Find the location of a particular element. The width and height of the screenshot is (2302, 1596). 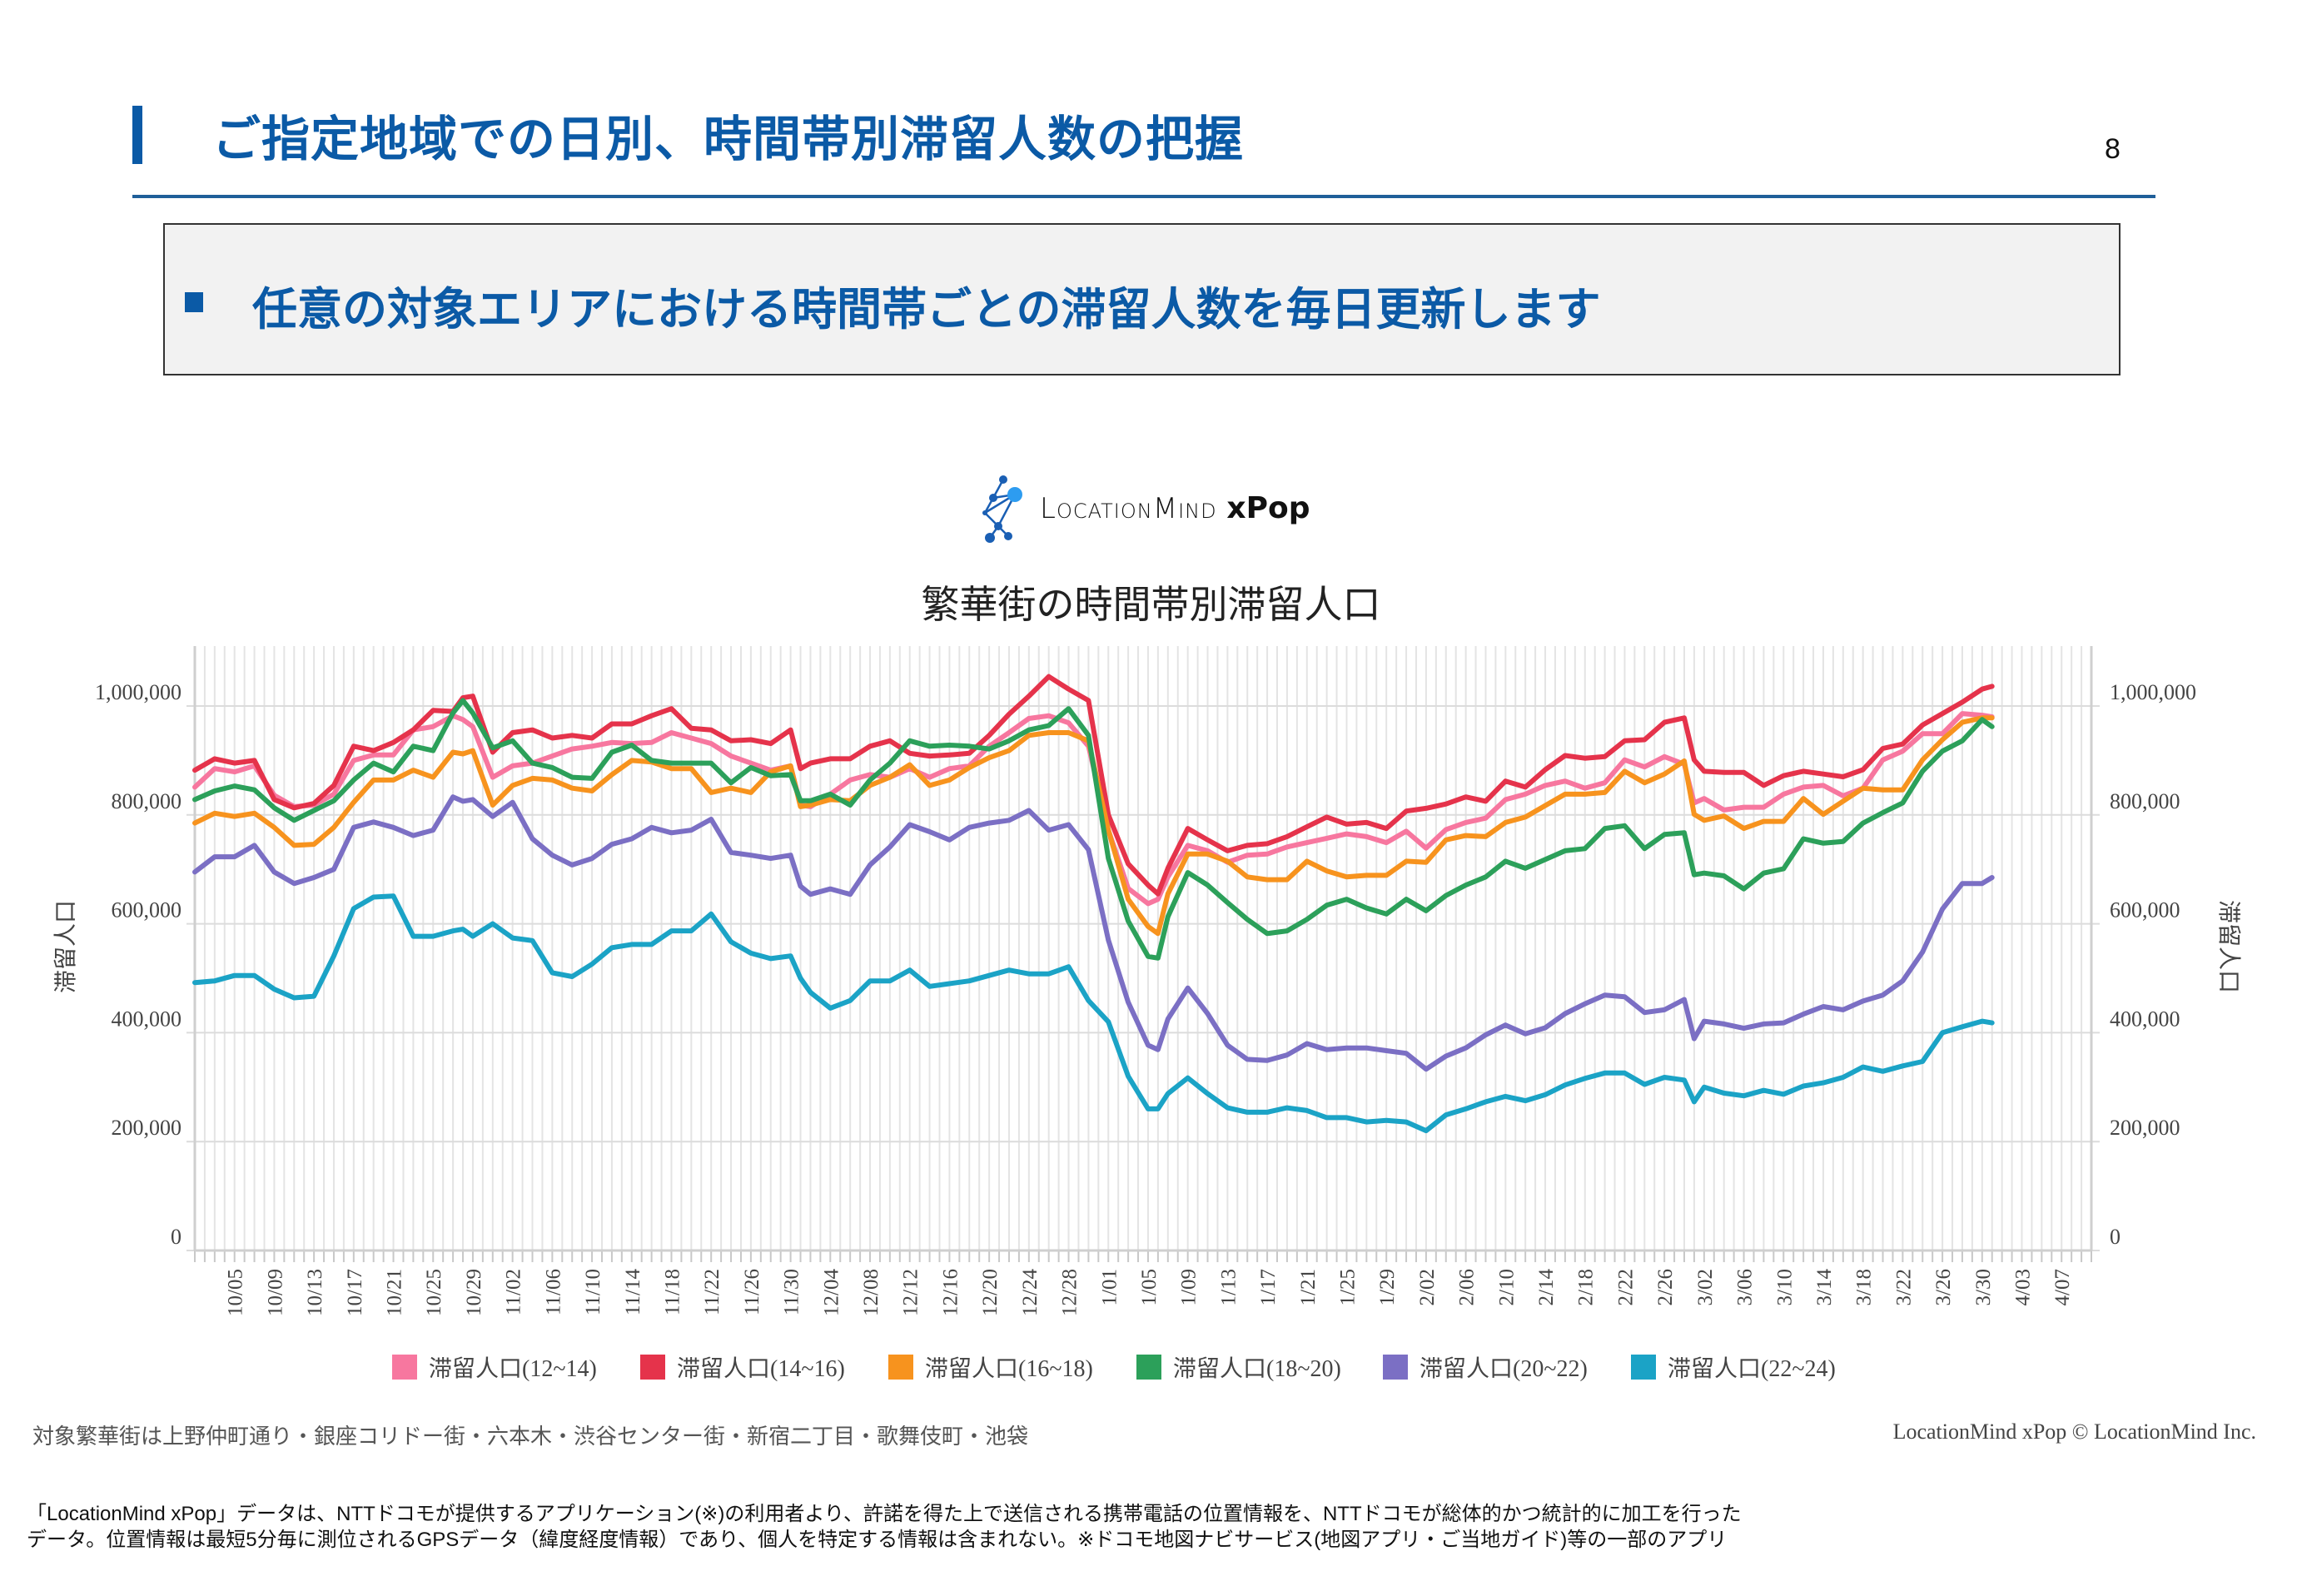

x-tick-label: 11/06 is located at coordinates (553, 1292).